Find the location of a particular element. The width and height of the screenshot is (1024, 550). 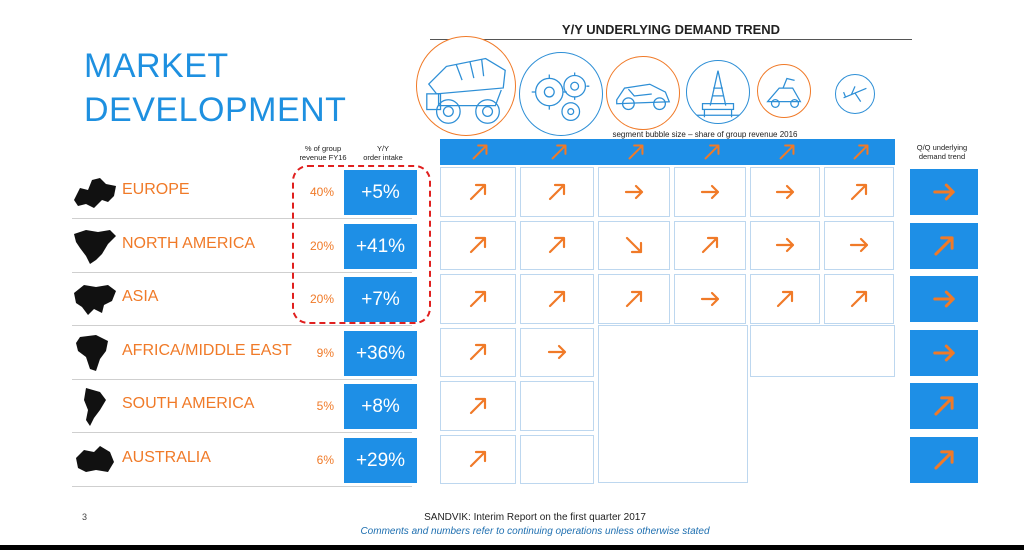

construction-icon is located at coordinates (784, 91).